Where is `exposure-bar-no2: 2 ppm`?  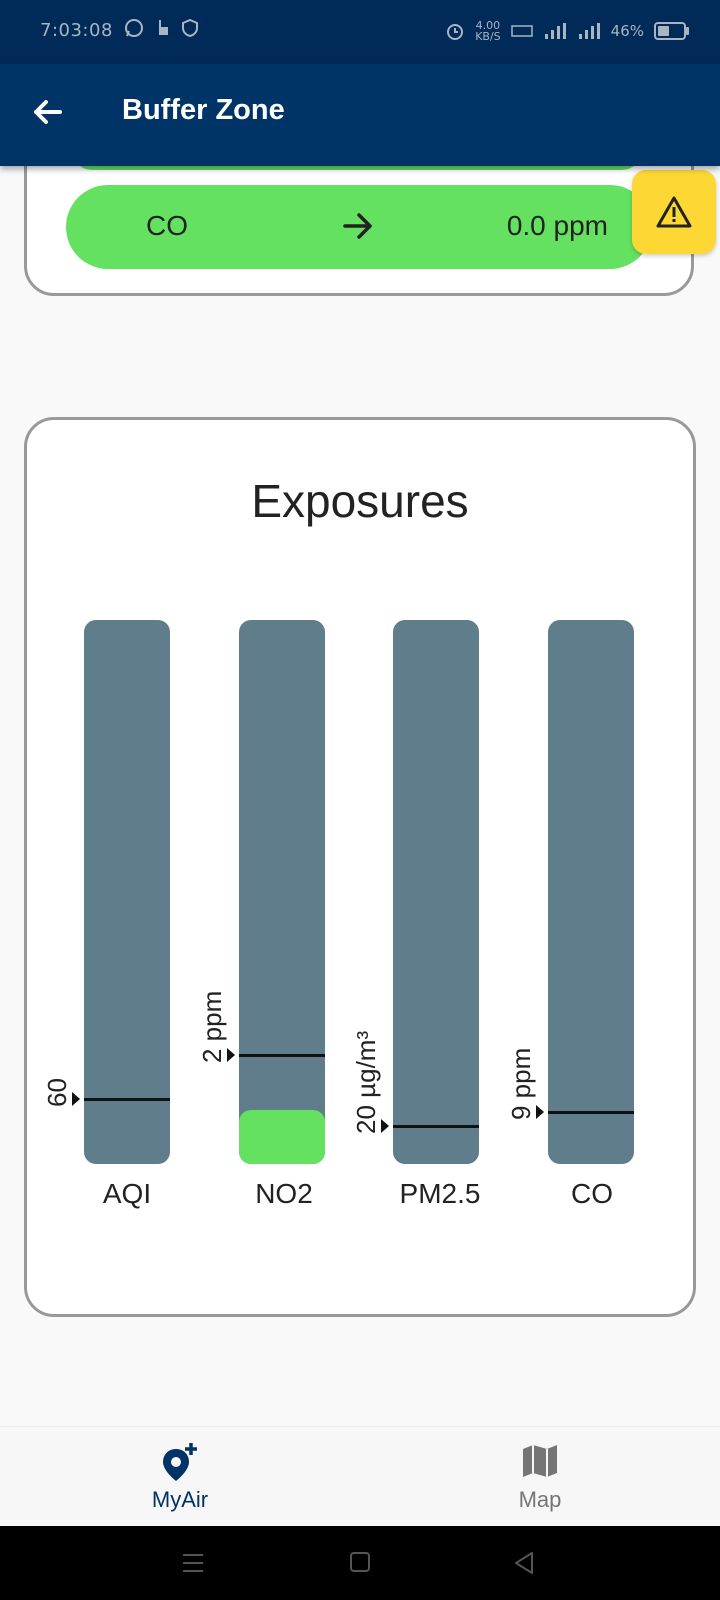 exposure-bar-no2: 2 ppm is located at coordinates (261, 892).